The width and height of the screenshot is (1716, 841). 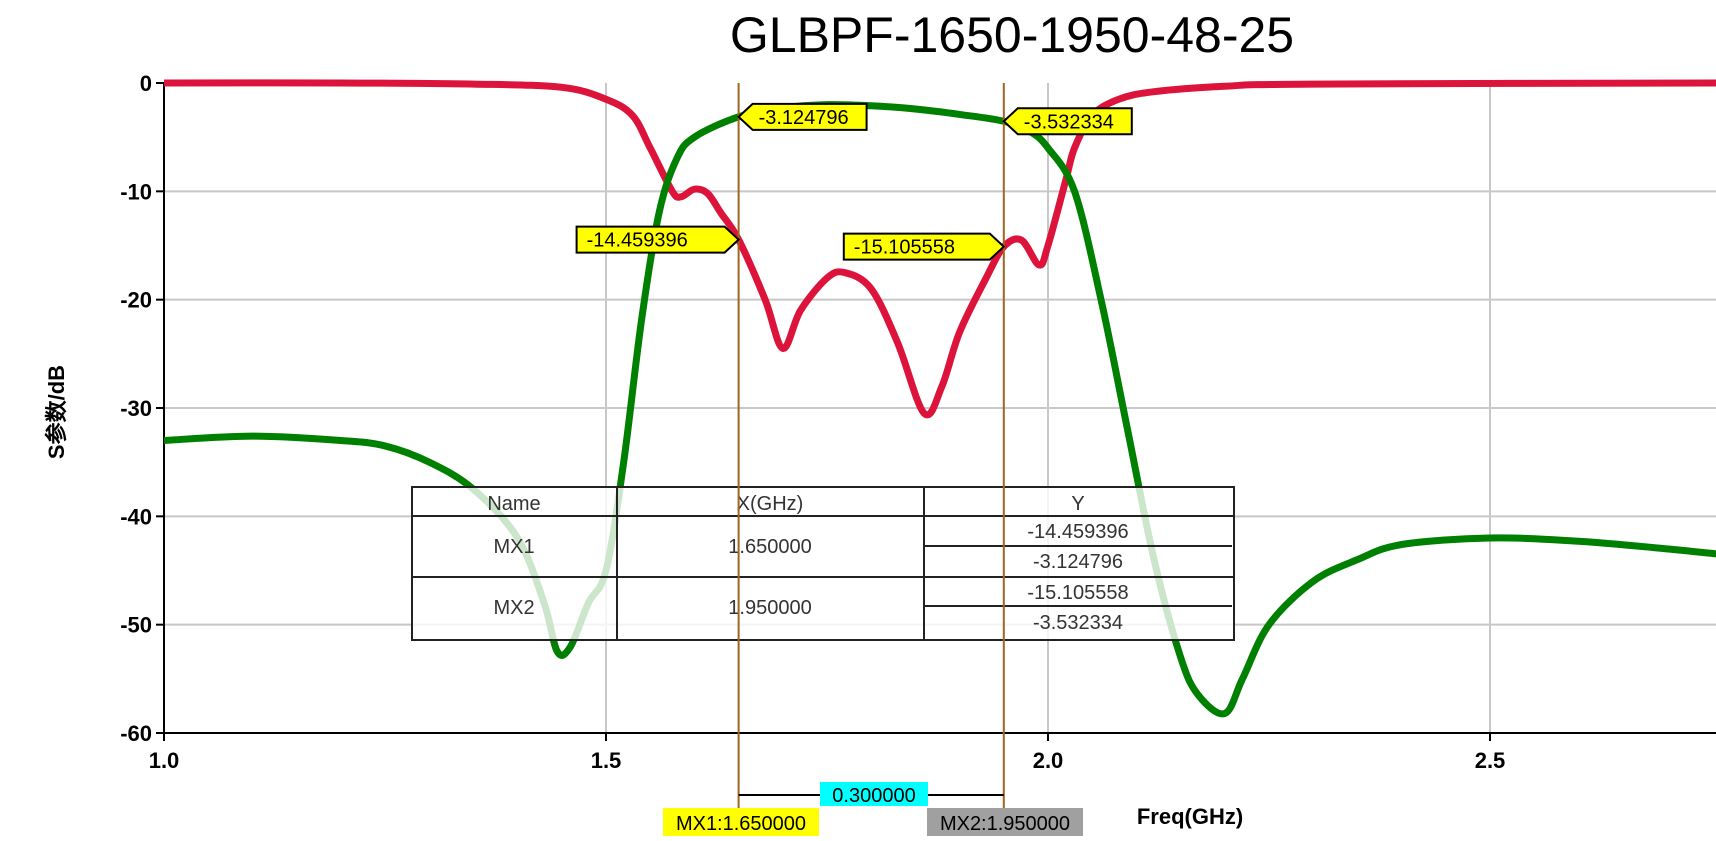 I want to click on table-cell-y: -14.459396, so click(x=1077, y=532).